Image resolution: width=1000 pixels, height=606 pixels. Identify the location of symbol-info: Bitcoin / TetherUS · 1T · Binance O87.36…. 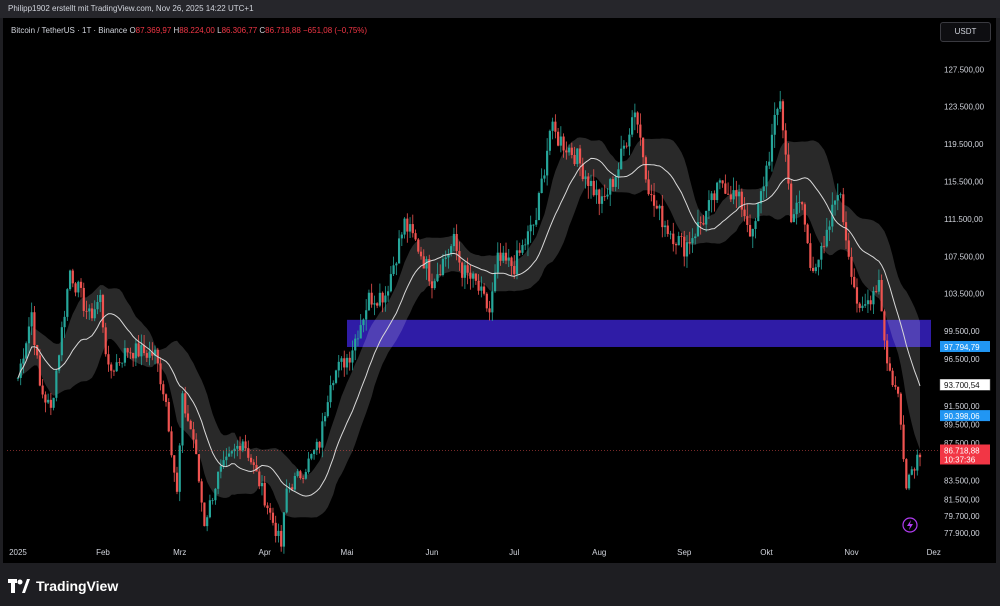
(189, 30).